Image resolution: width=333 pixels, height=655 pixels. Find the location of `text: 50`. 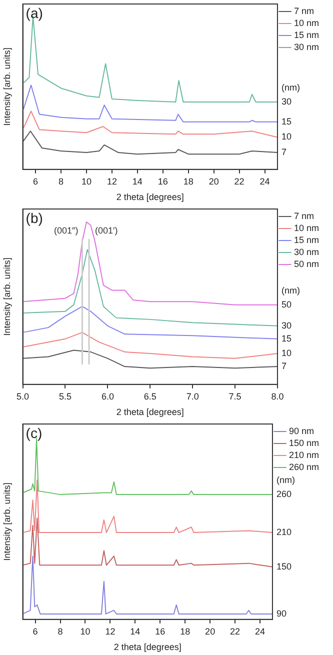

text: 50 is located at coordinates (286, 304).